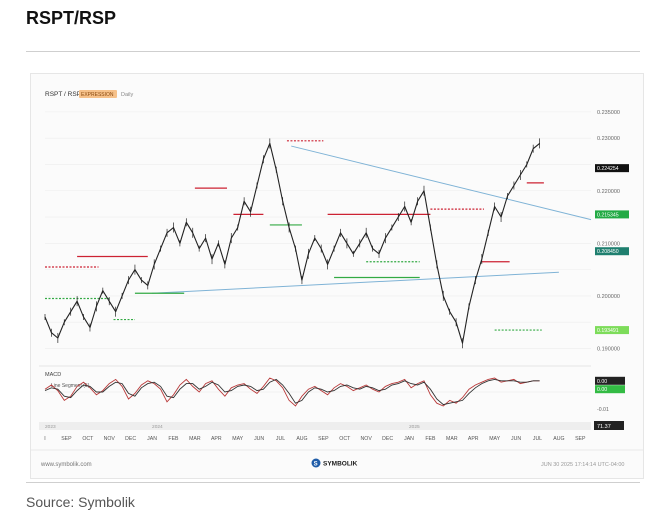 This screenshot has height=514, width=657. I want to click on instrument-label: RSPT / RSP, so click(63, 94).